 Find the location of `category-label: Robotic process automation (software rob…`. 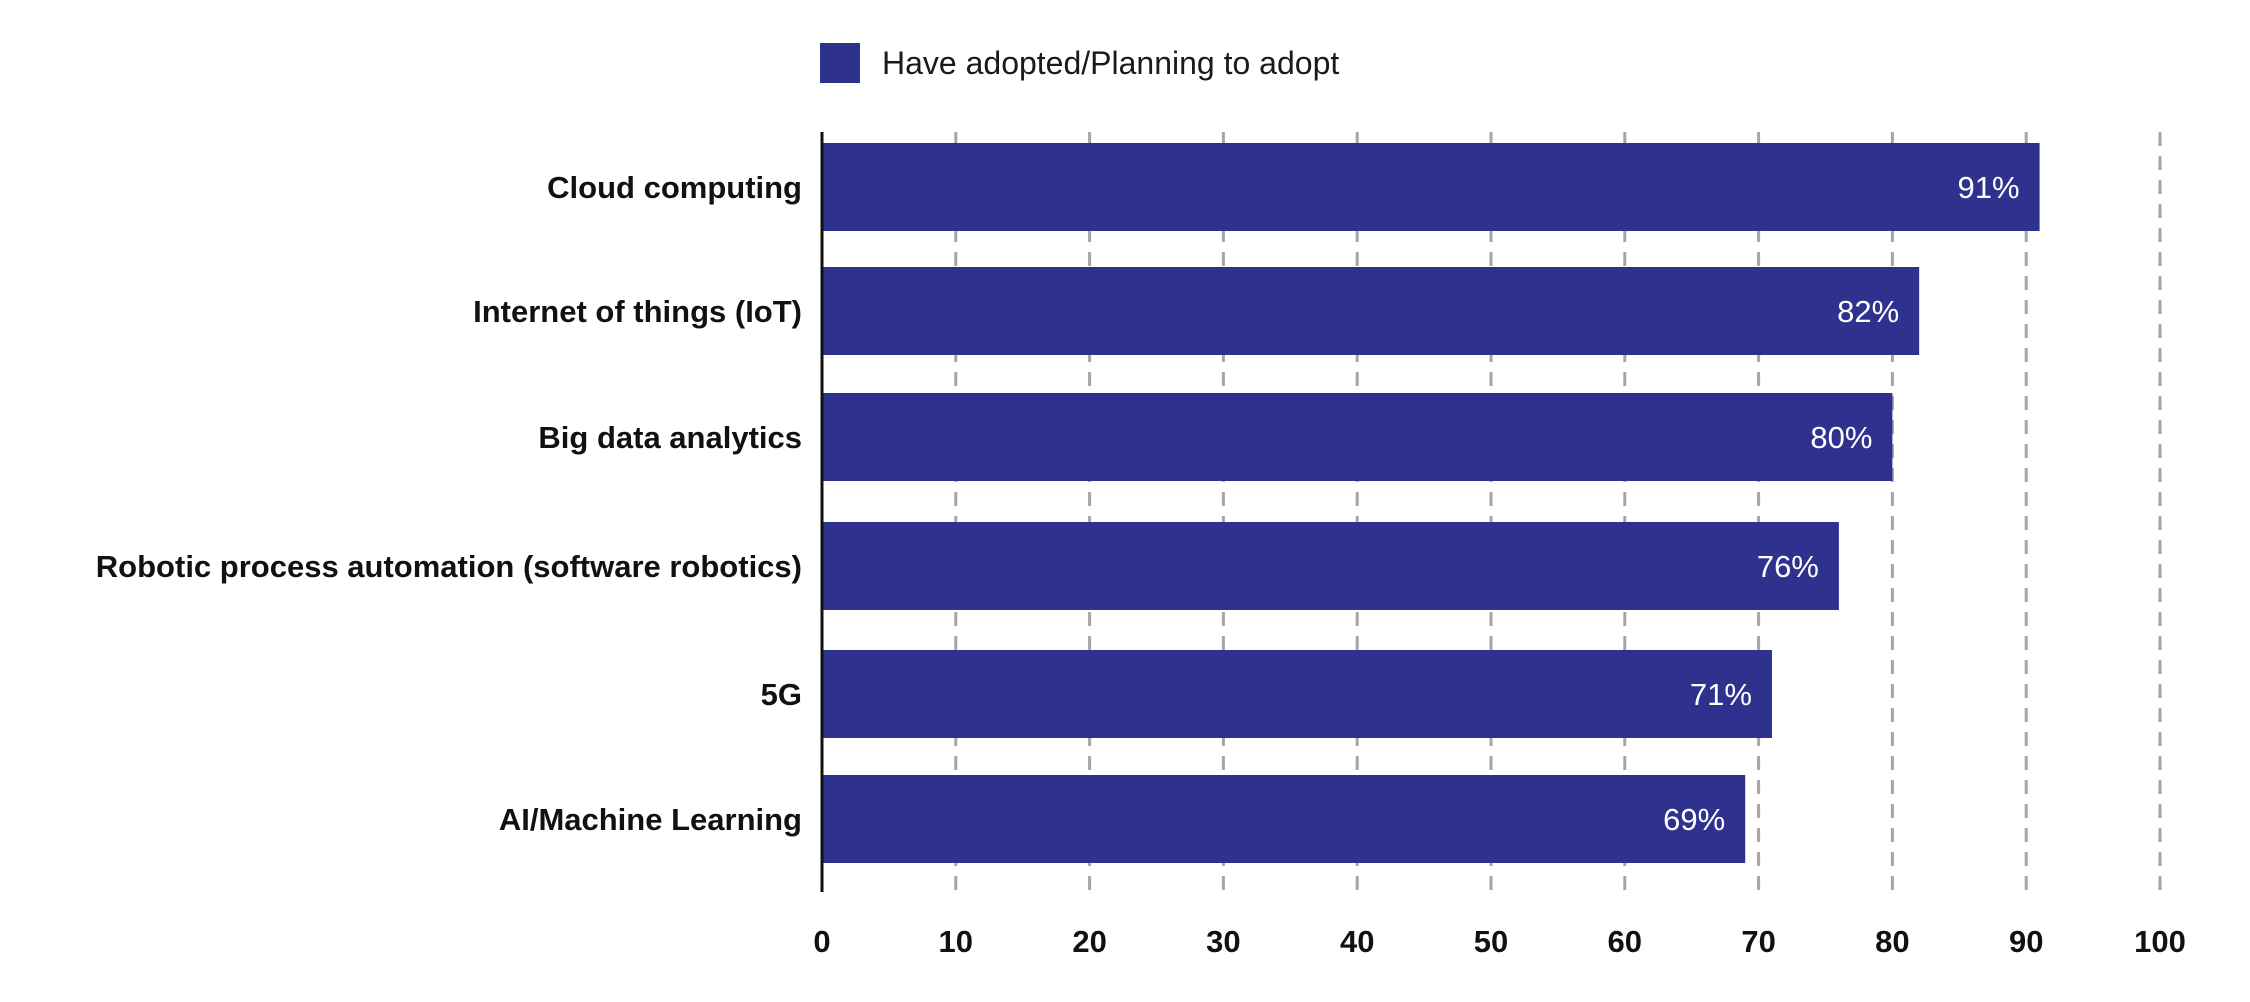

category-label: Robotic process automation (software rob… is located at coordinates (449, 566).